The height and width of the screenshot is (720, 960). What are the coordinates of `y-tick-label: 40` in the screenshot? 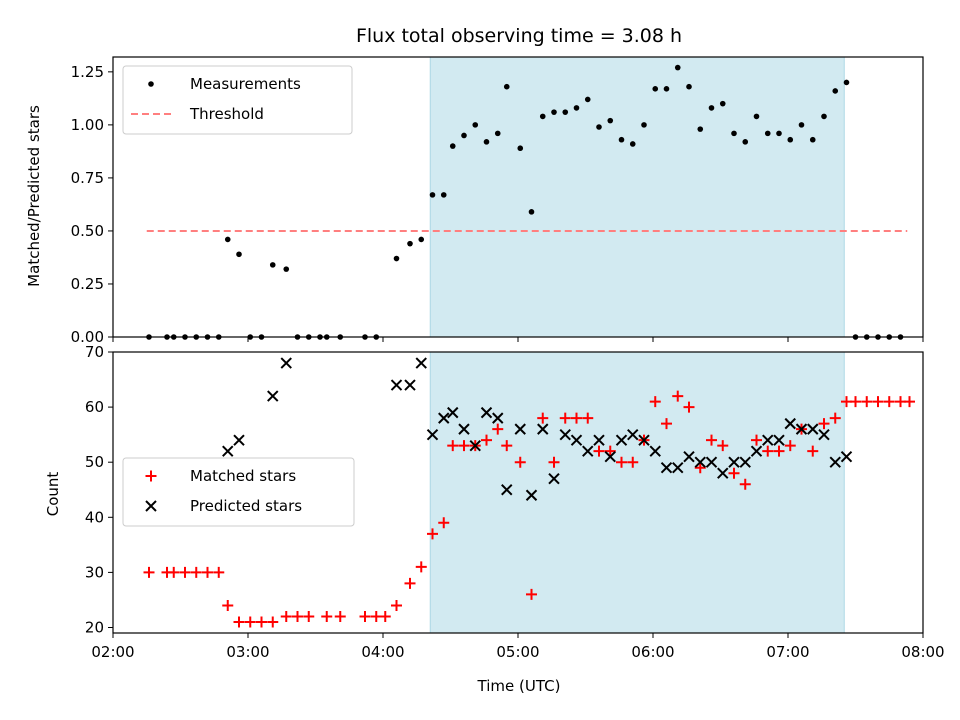 It's located at (94, 517).